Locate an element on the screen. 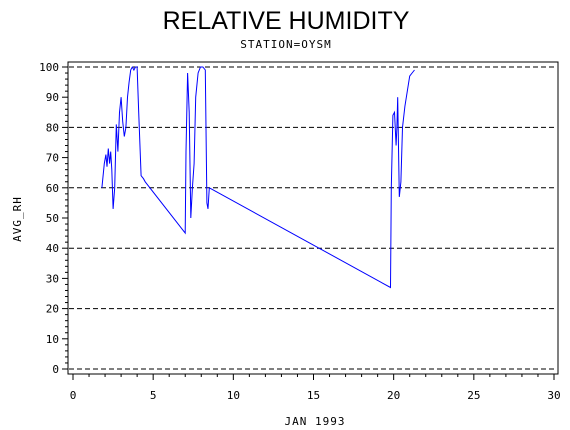  y-tick-label: 20 is located at coordinates (52, 309).